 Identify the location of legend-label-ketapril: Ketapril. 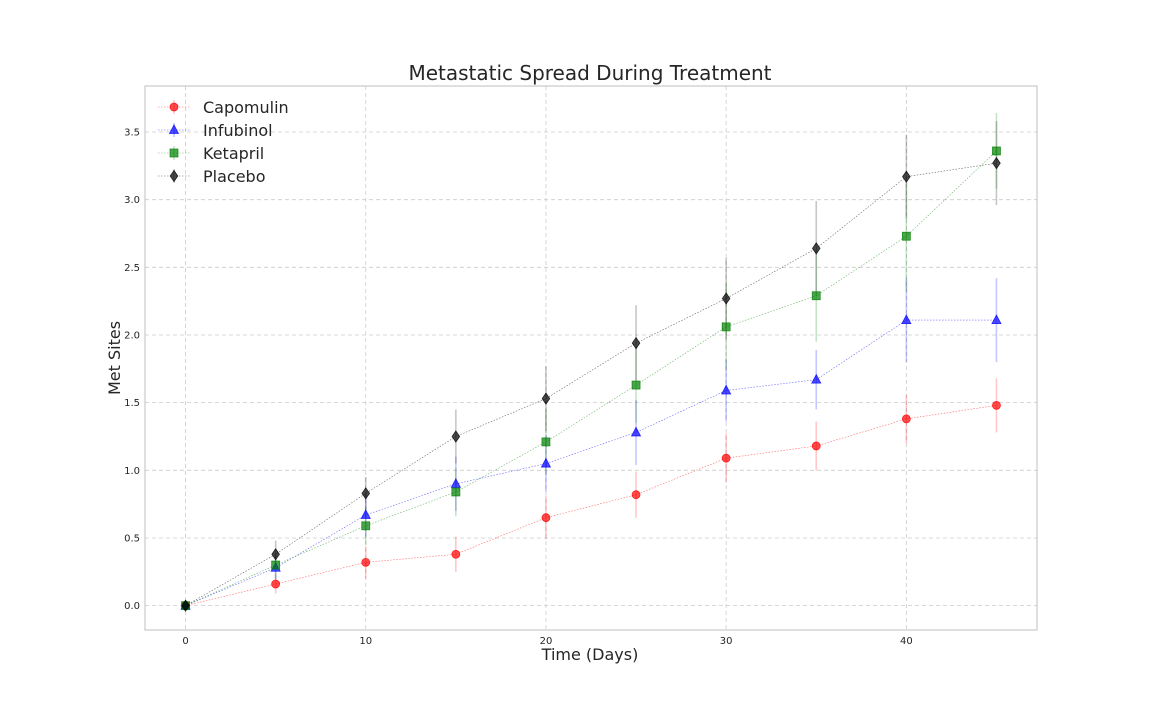
(233, 153).